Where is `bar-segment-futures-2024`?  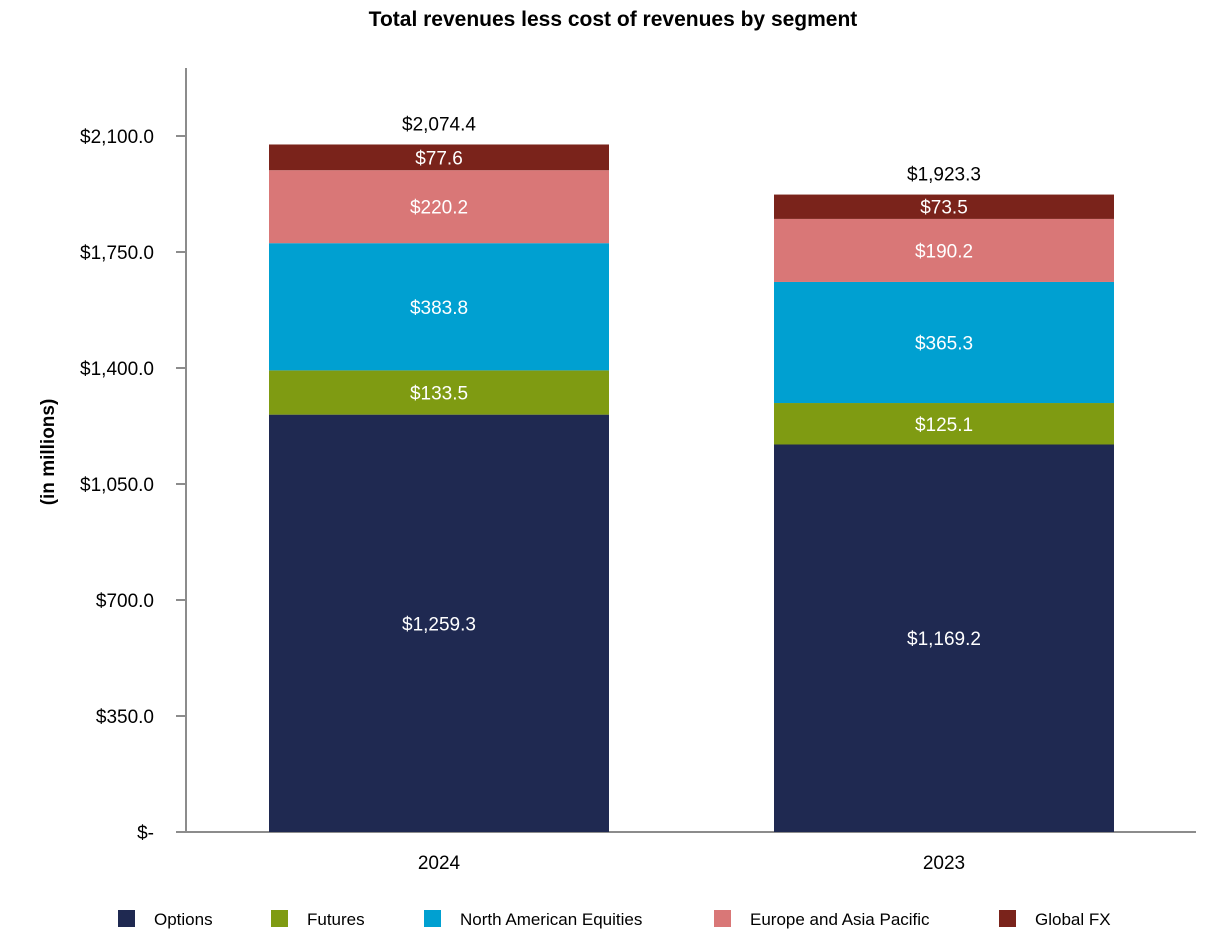
bar-segment-futures-2024 is located at coordinates (439, 392).